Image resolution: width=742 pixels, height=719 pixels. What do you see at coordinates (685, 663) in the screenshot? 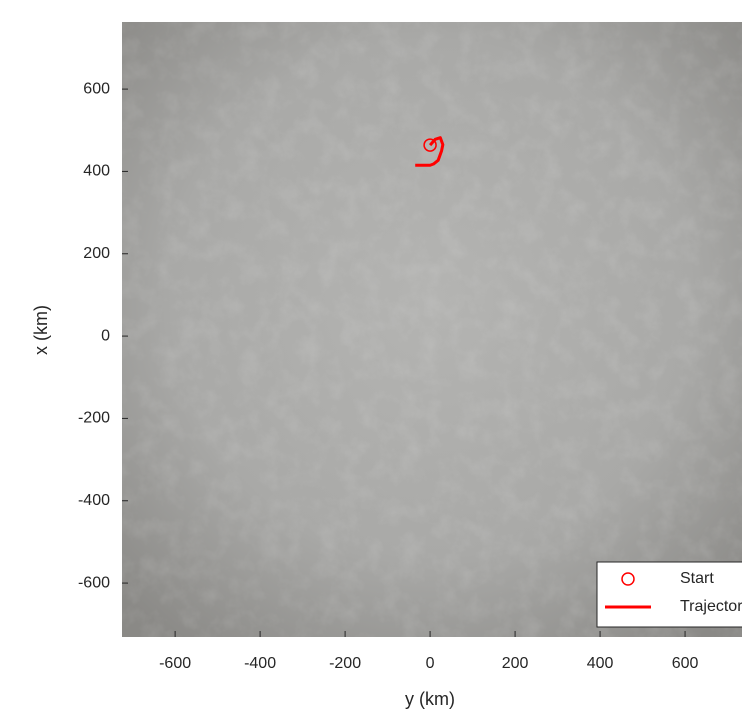
I see `x-tick-label: 600` at bounding box center [685, 663].